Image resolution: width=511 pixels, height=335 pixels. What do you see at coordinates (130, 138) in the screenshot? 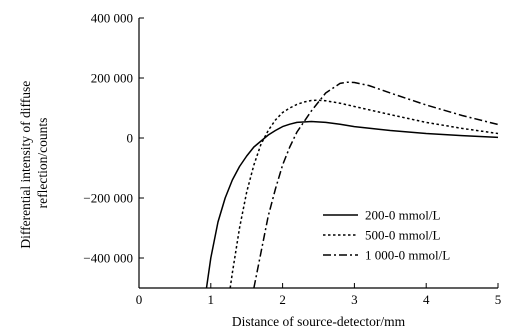
I see `y-tick-label: 0` at bounding box center [130, 138].